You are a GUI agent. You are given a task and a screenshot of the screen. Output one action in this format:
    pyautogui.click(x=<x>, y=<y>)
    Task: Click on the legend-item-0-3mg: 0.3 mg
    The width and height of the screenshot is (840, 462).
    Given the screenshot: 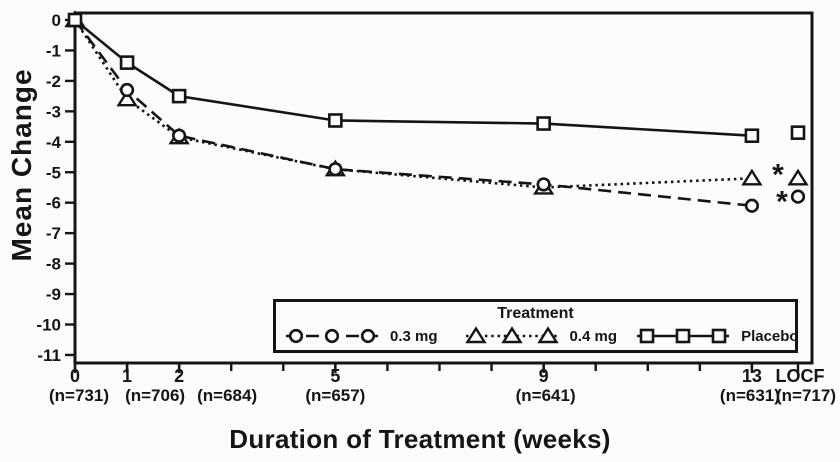 What is the action you would take?
    pyautogui.click(x=361, y=336)
    